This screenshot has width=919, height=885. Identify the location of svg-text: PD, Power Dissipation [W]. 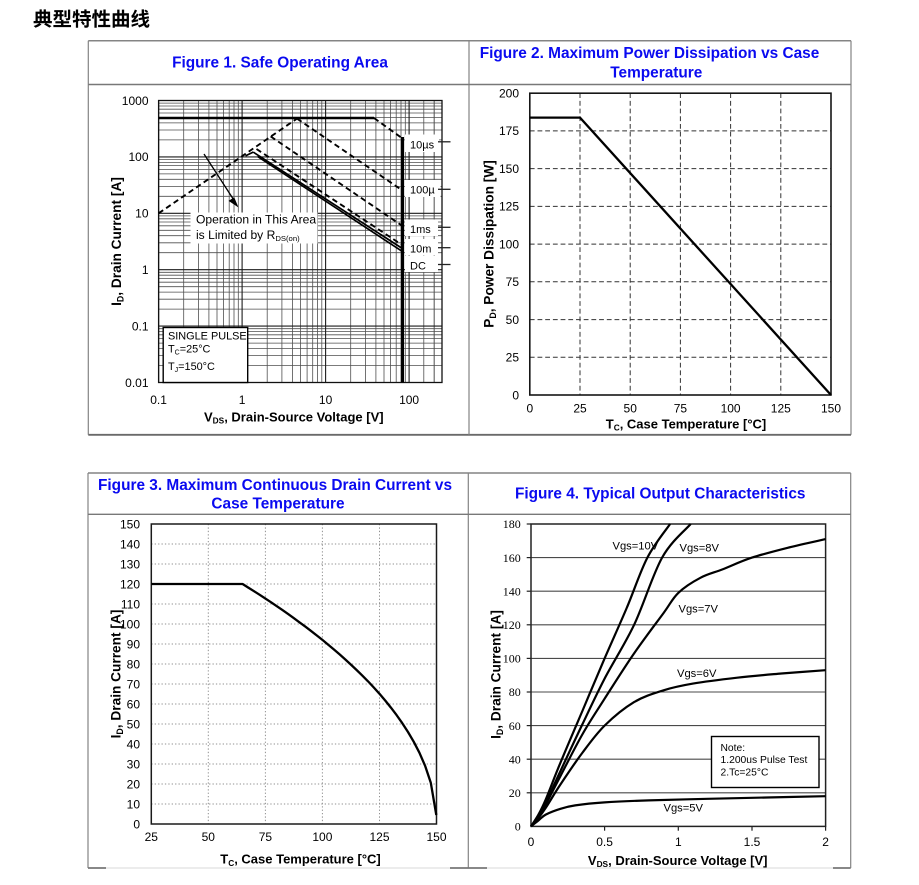
(490, 244).